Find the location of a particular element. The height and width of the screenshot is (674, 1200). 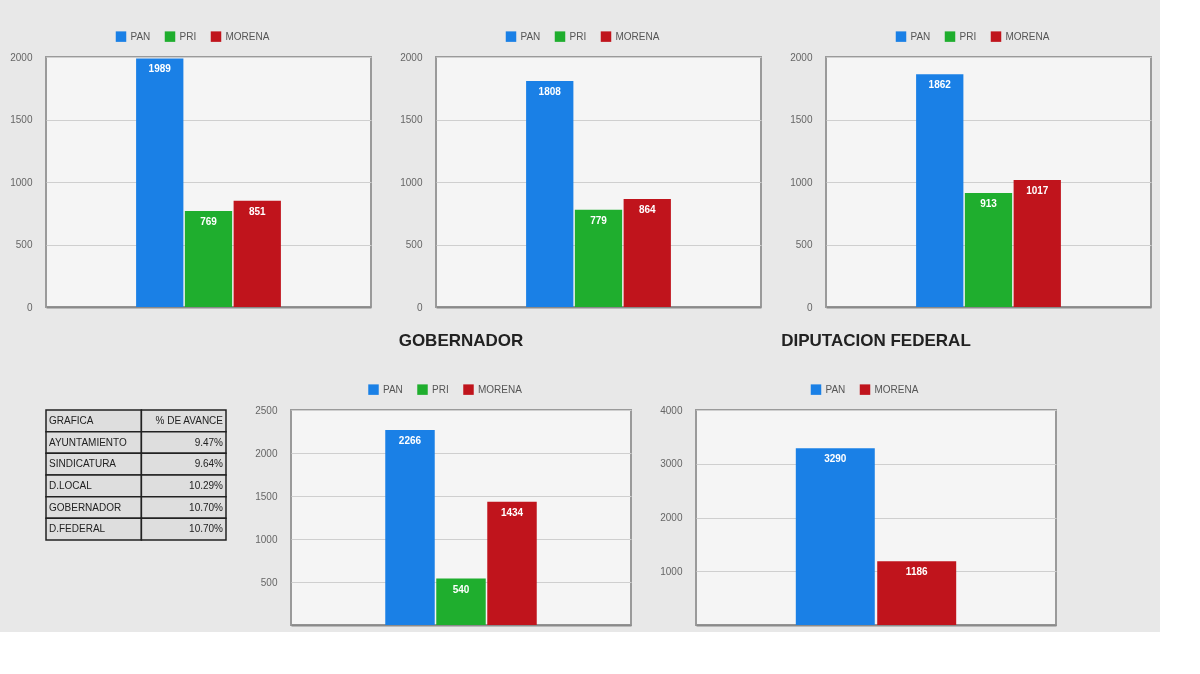

y-tick-label: 4000 is located at coordinates (671, 410).